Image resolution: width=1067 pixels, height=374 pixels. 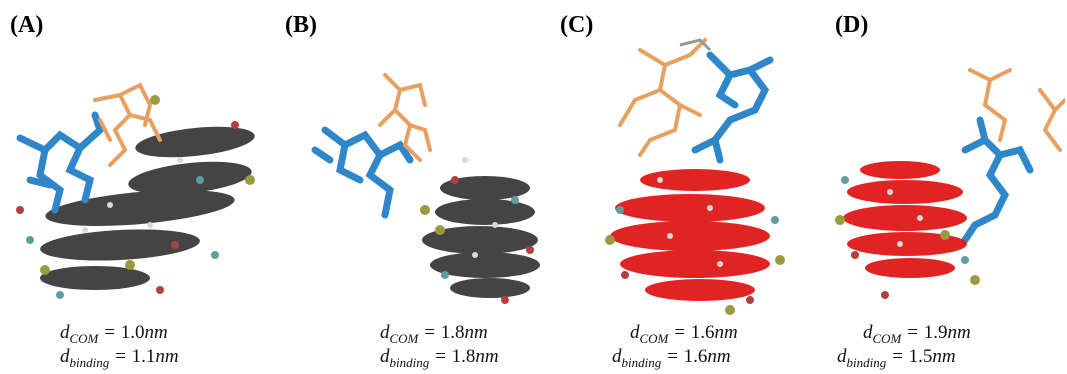 I want to click on panel-label: (C), so click(x=577, y=25).